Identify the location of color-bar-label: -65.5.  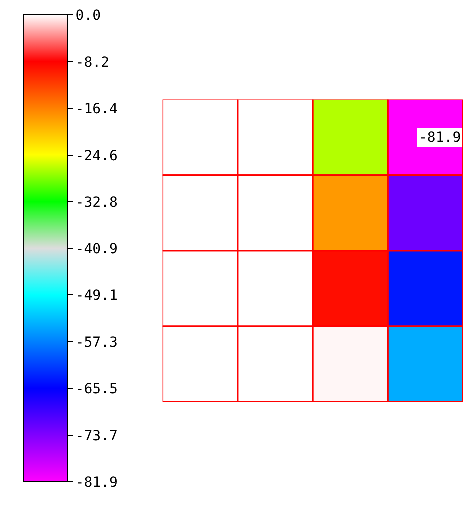
(97, 390).